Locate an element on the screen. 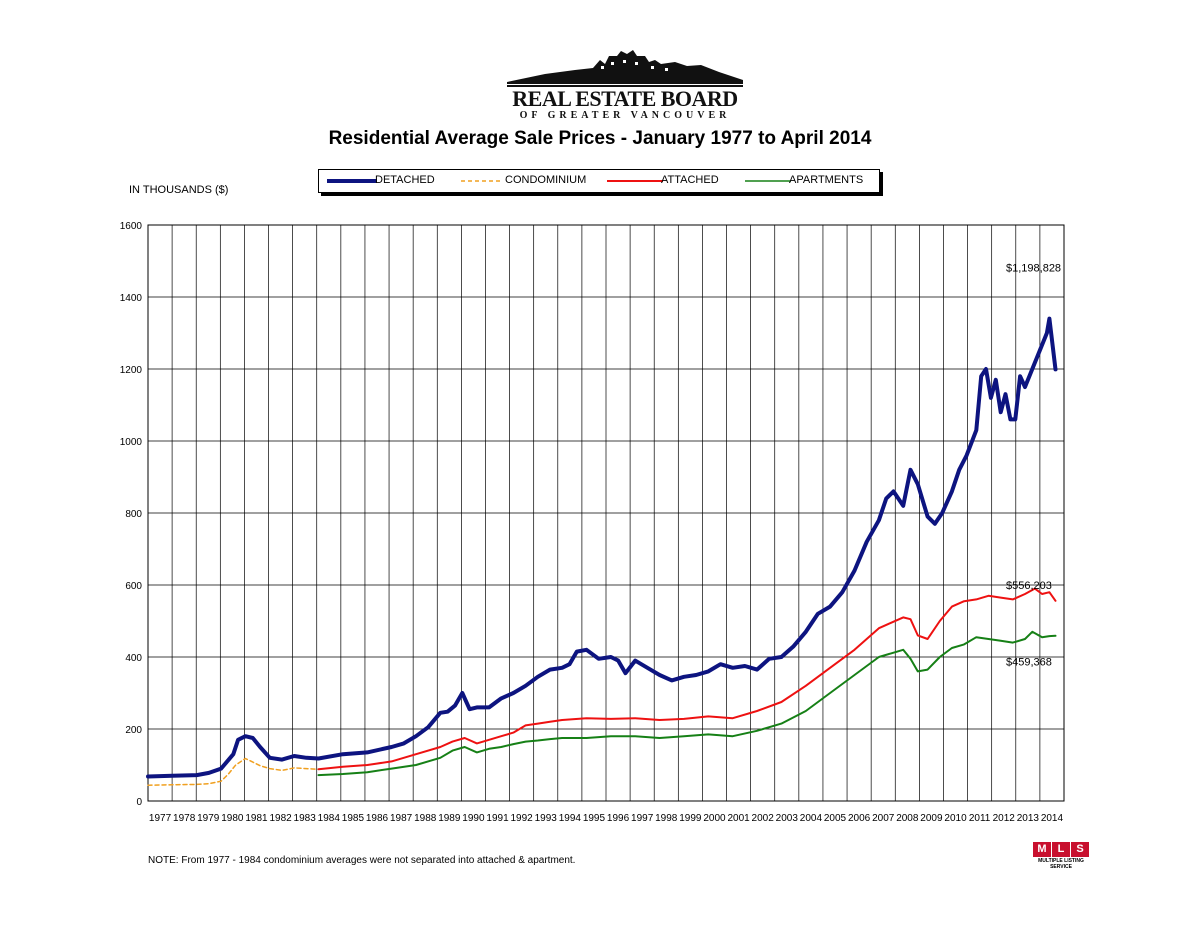  series-line-attached is located at coordinates (687, 679).